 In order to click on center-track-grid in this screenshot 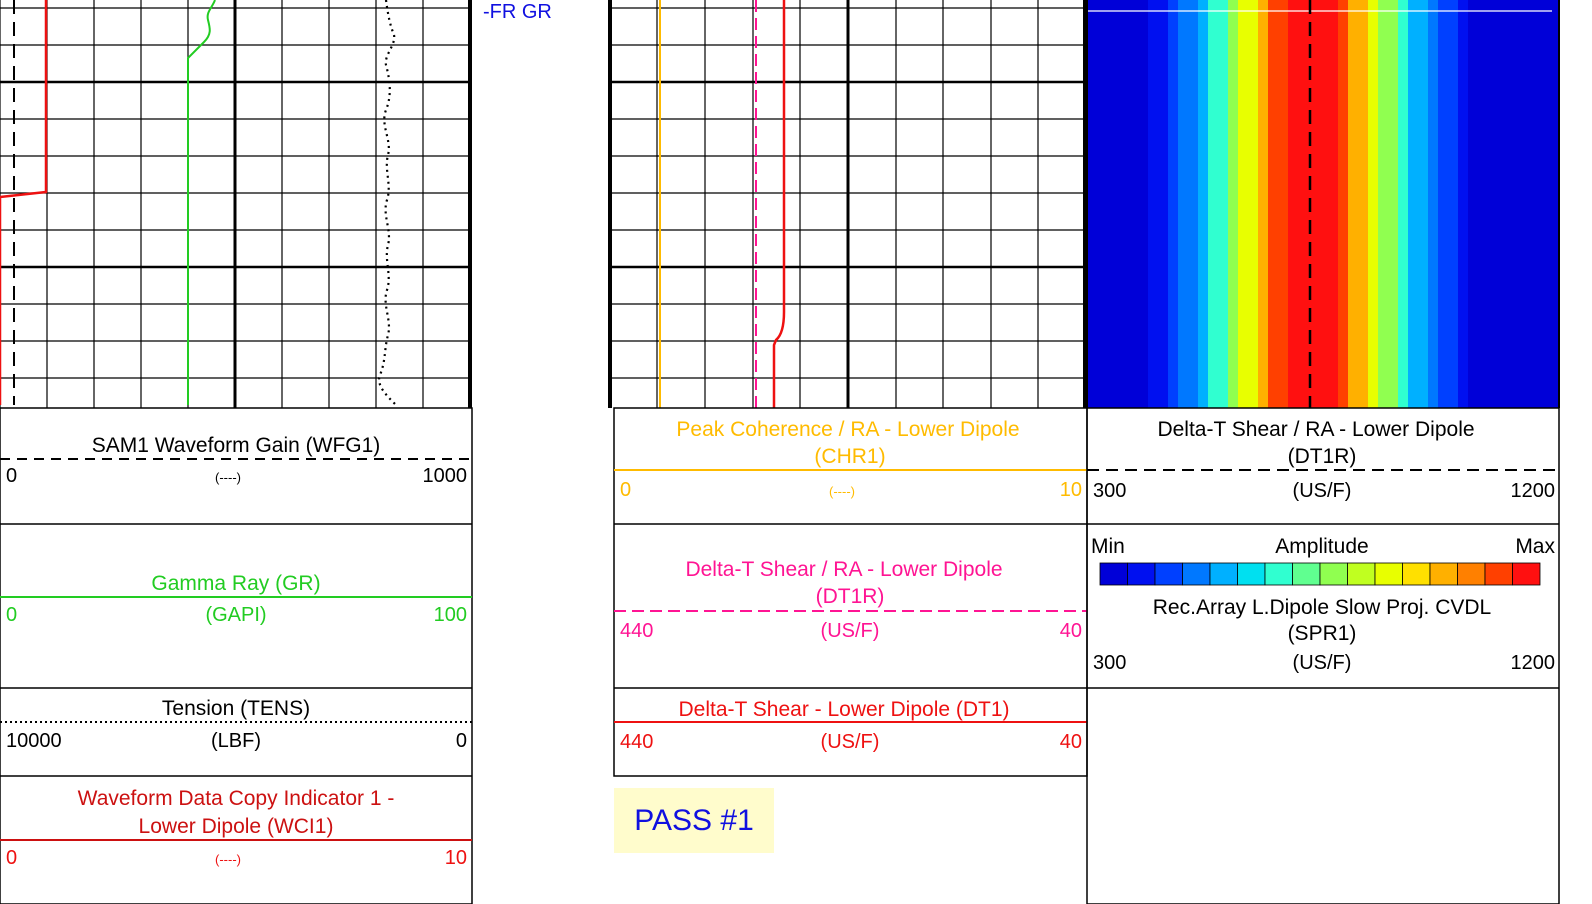, I will do `click(847, 204)`.